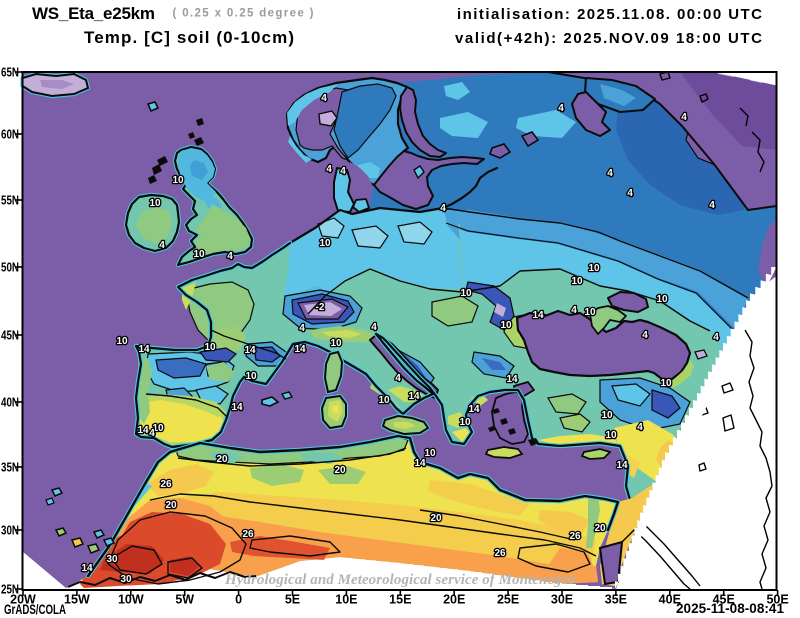 This screenshot has height=618, width=800. I want to click on svg-text: 30E, so click(562, 600).